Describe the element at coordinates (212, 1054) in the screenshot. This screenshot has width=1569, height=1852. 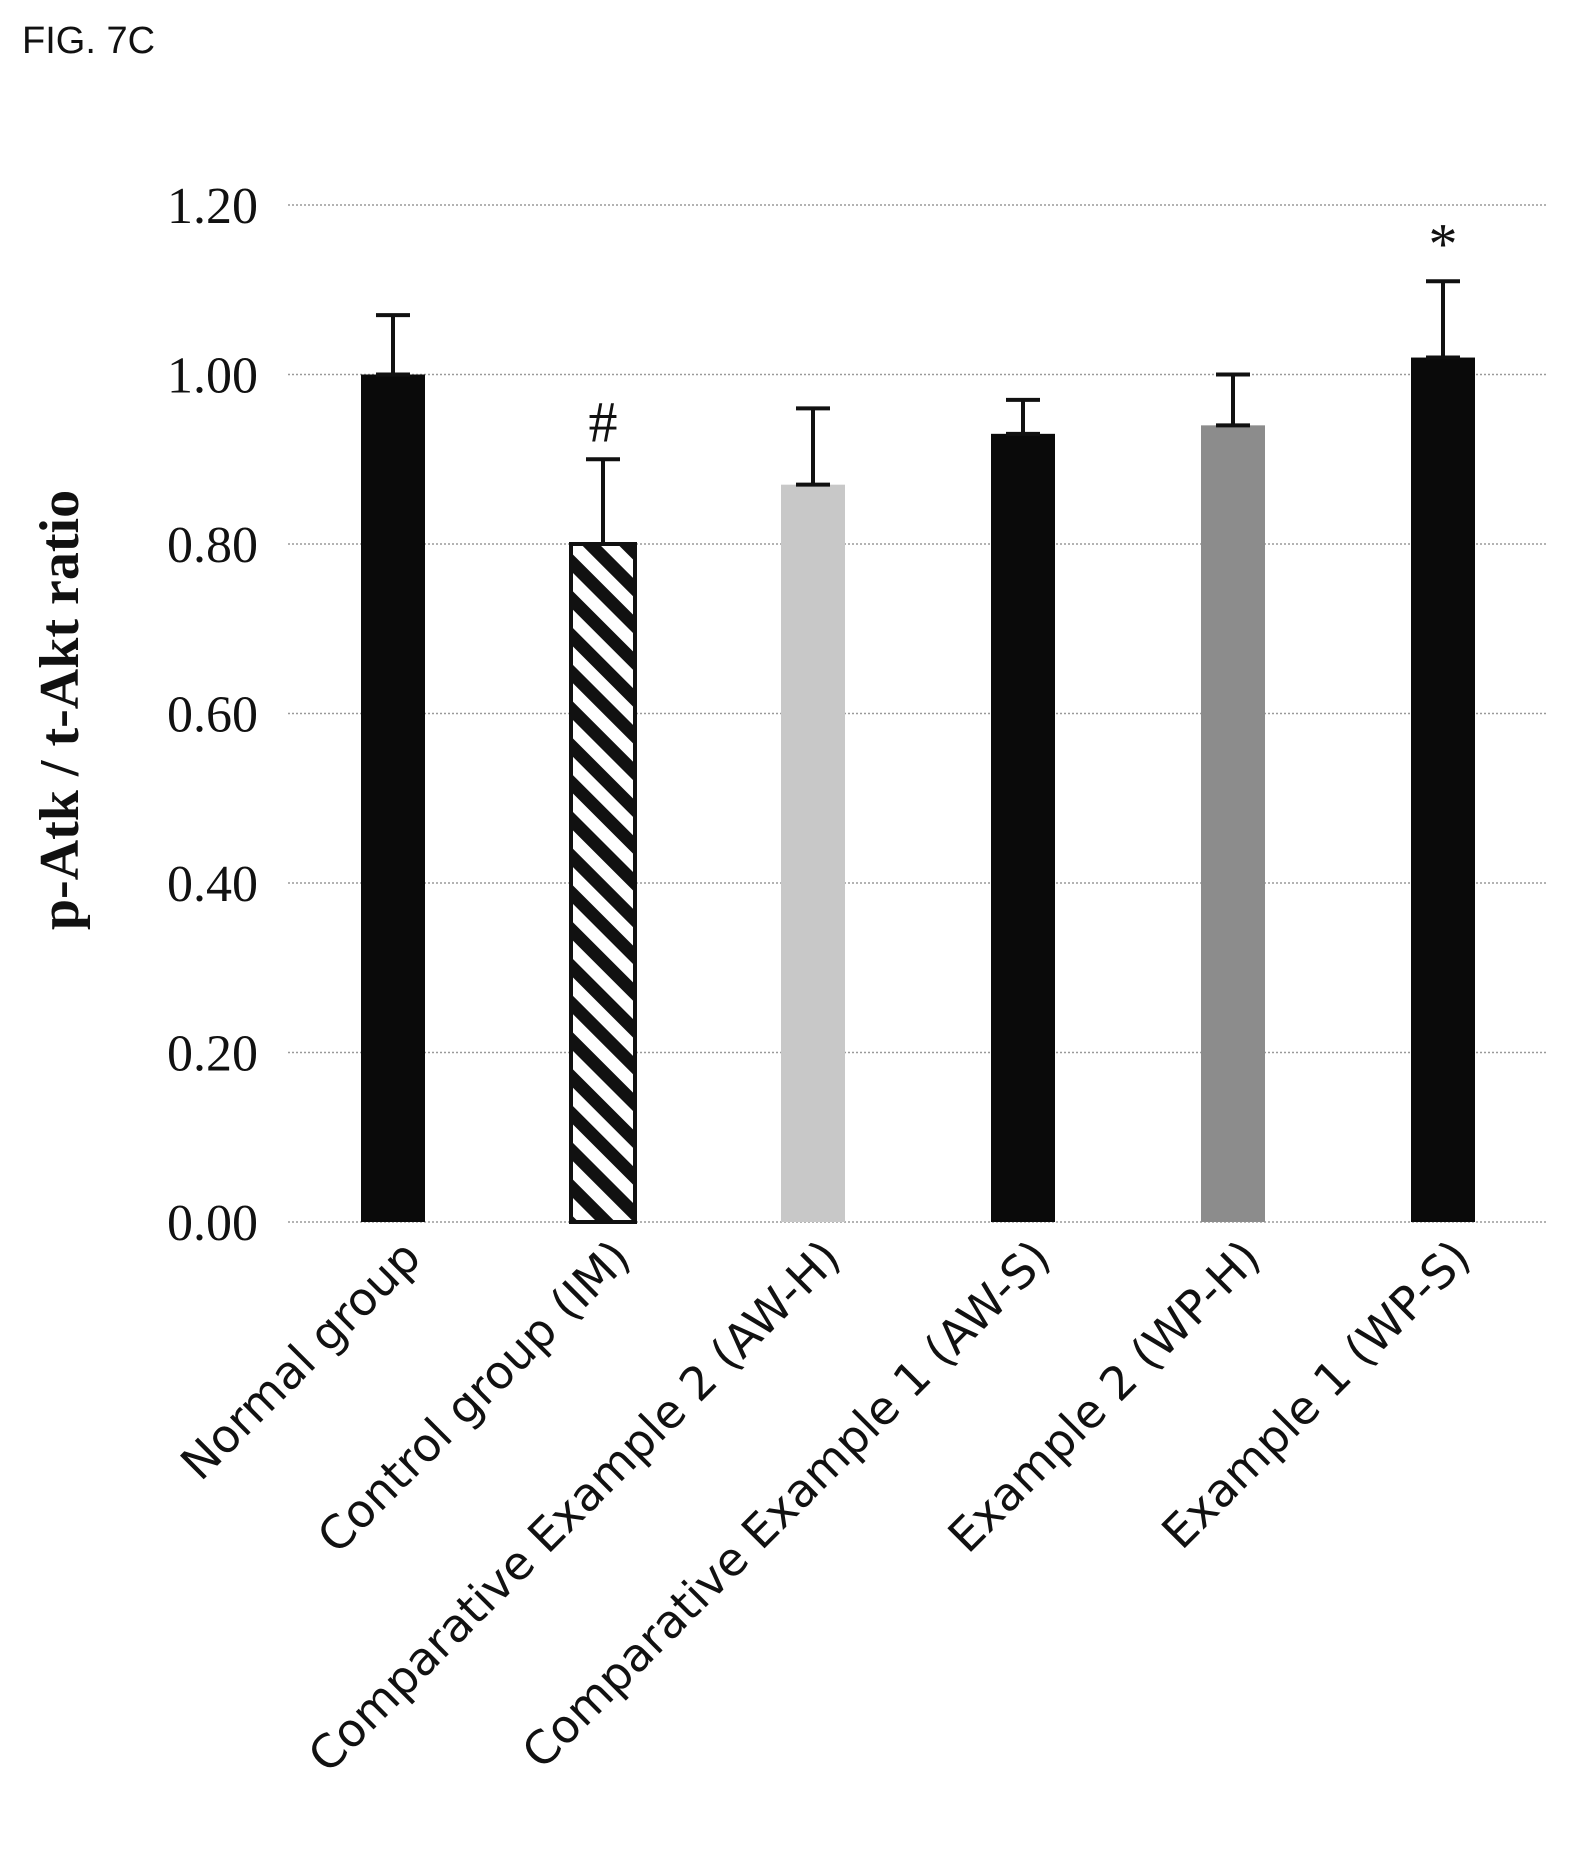
I see `y-tick-label: 0.20` at that location.